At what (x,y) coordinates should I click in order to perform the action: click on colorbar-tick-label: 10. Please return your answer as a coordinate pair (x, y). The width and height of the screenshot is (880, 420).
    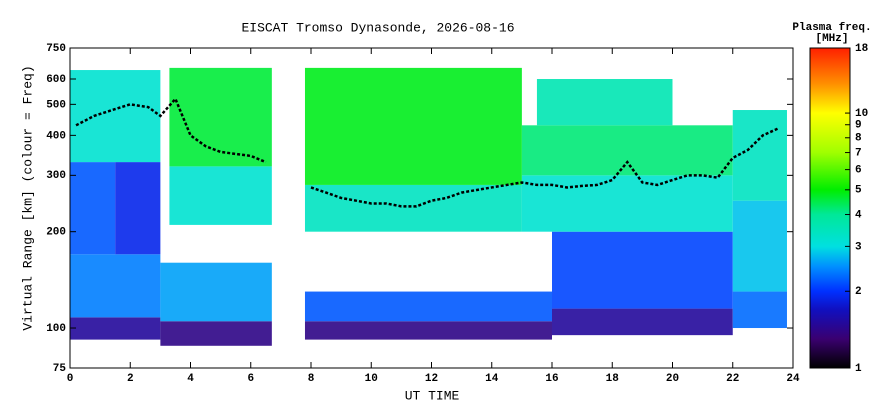
    Looking at the image, I should click on (861, 114).